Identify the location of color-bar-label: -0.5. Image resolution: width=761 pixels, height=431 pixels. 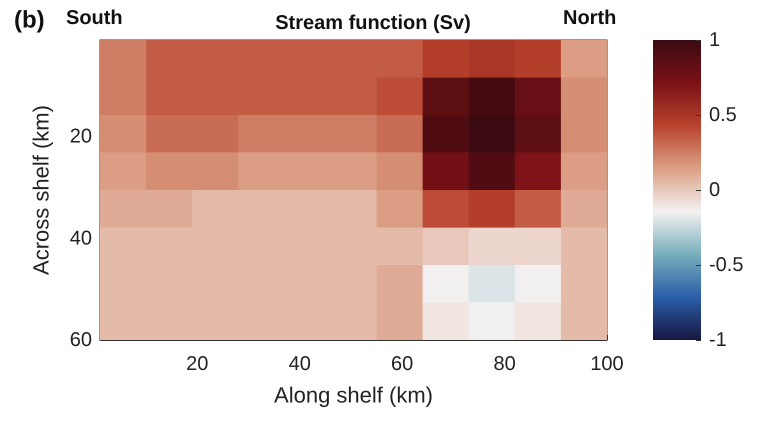
(726, 265).